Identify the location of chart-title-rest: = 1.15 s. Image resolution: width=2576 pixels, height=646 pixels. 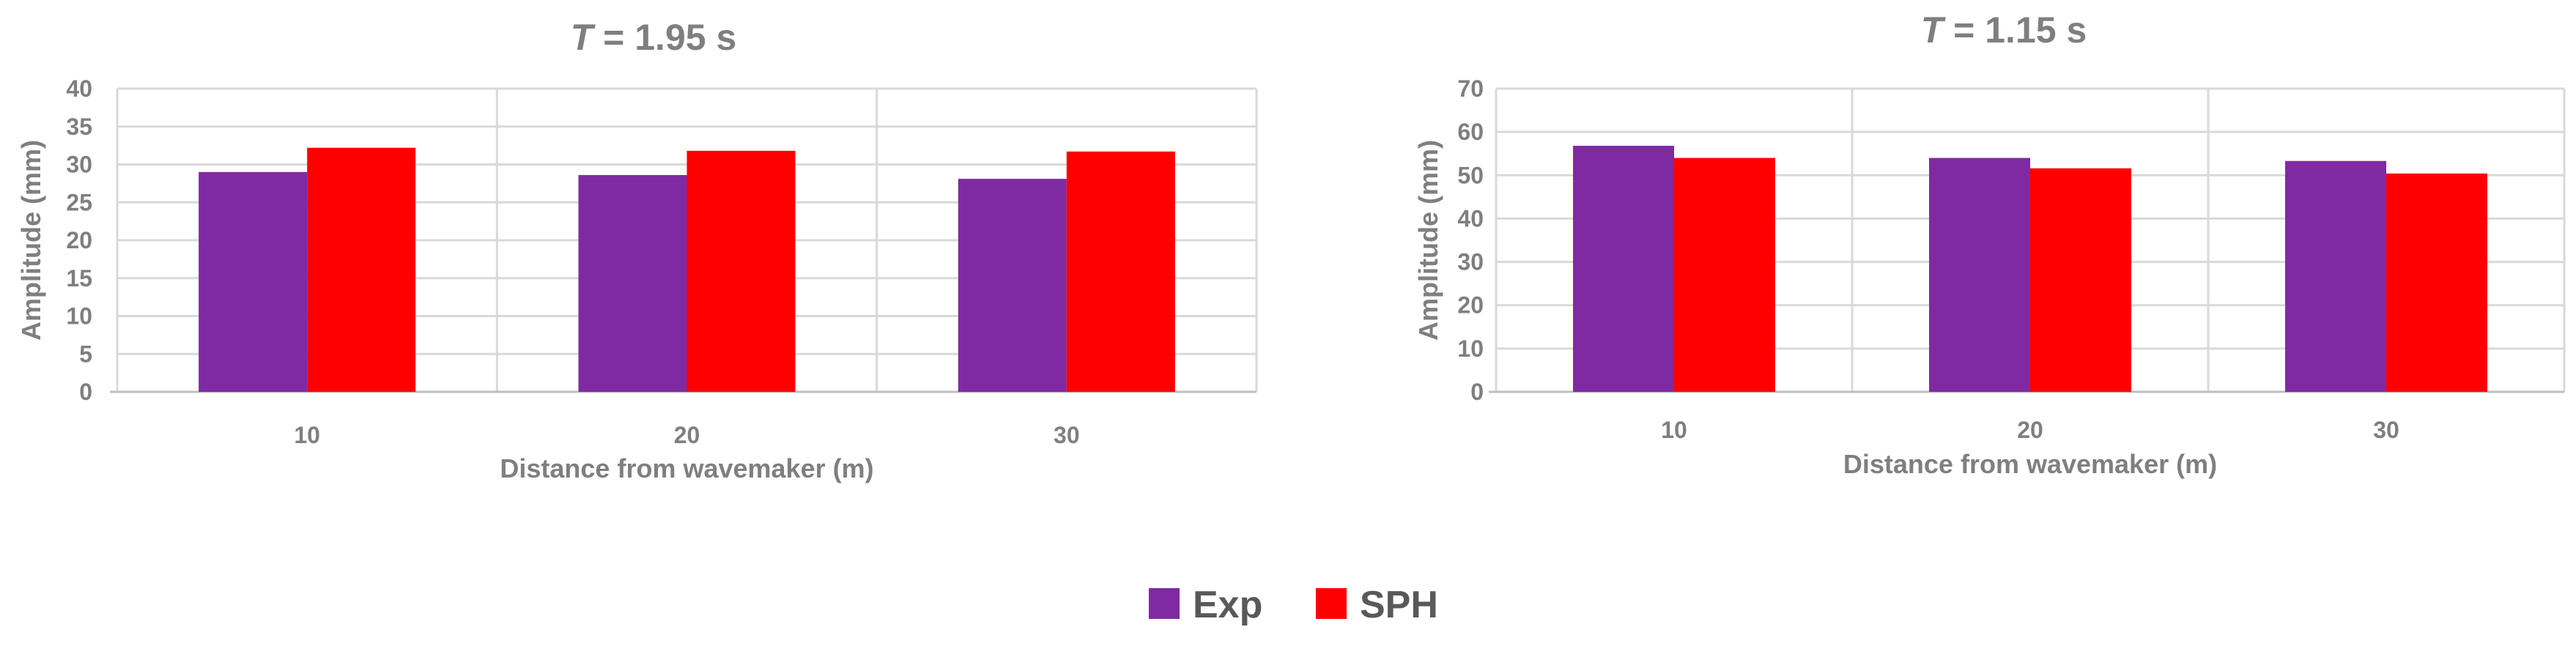
(2015, 30).